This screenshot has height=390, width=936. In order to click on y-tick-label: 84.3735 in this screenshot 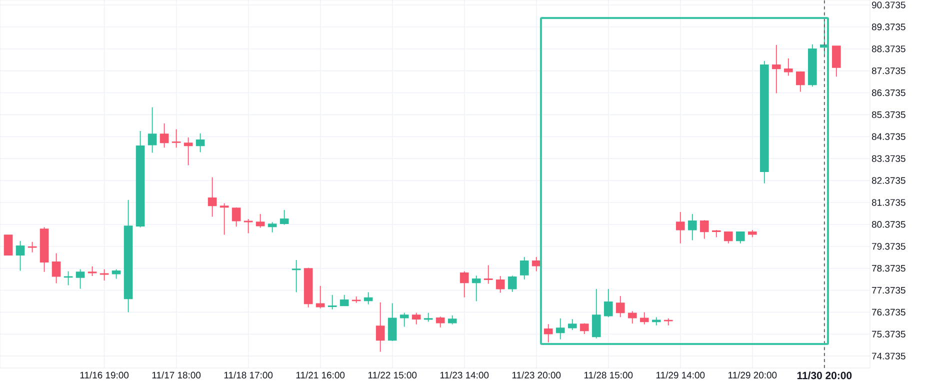, I will do `click(889, 136)`.